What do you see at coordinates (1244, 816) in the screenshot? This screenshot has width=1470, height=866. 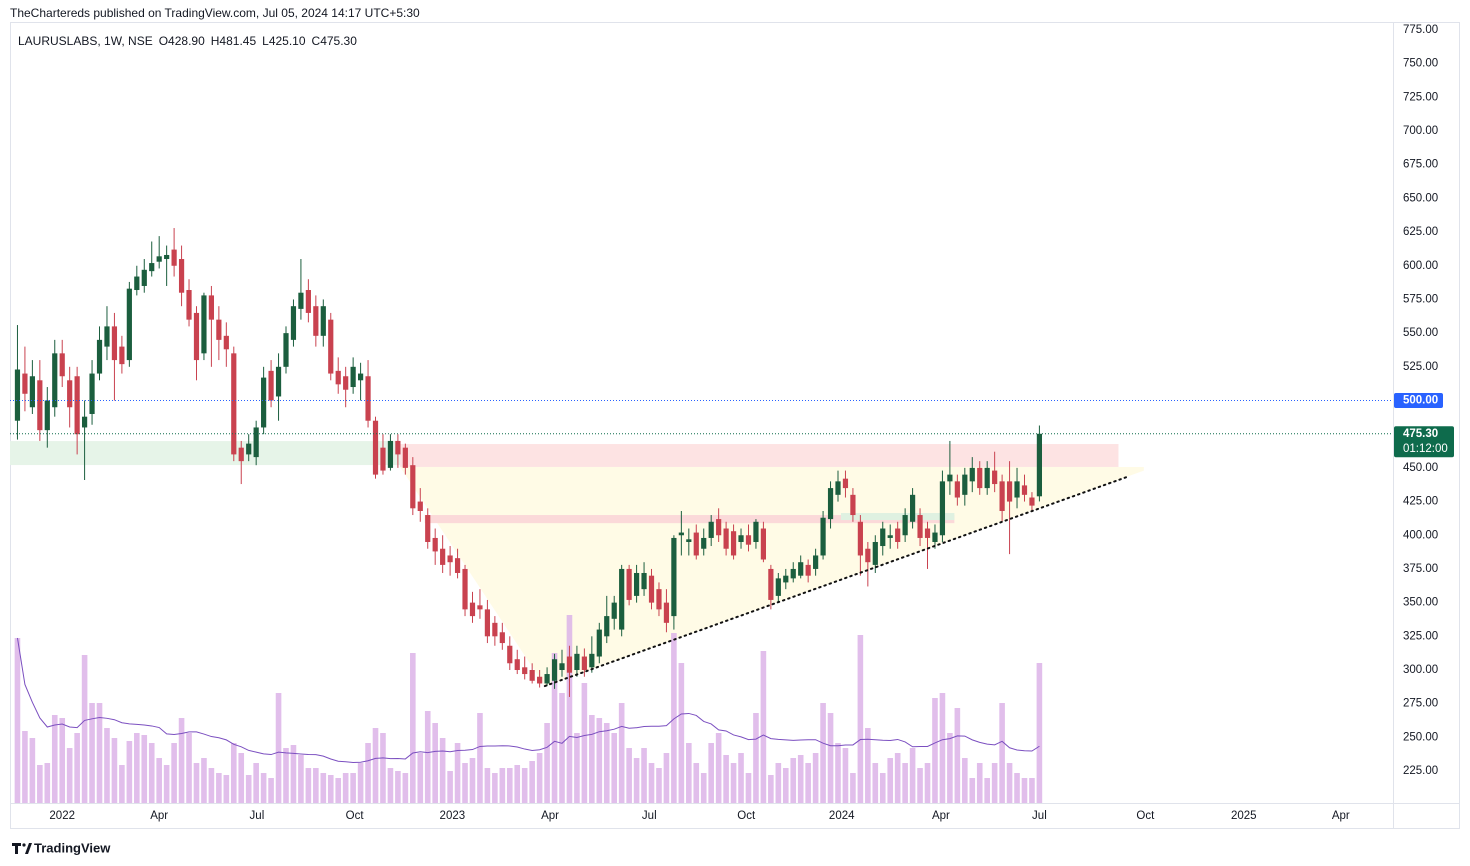 I see `x-tick-label: 2025` at bounding box center [1244, 816].